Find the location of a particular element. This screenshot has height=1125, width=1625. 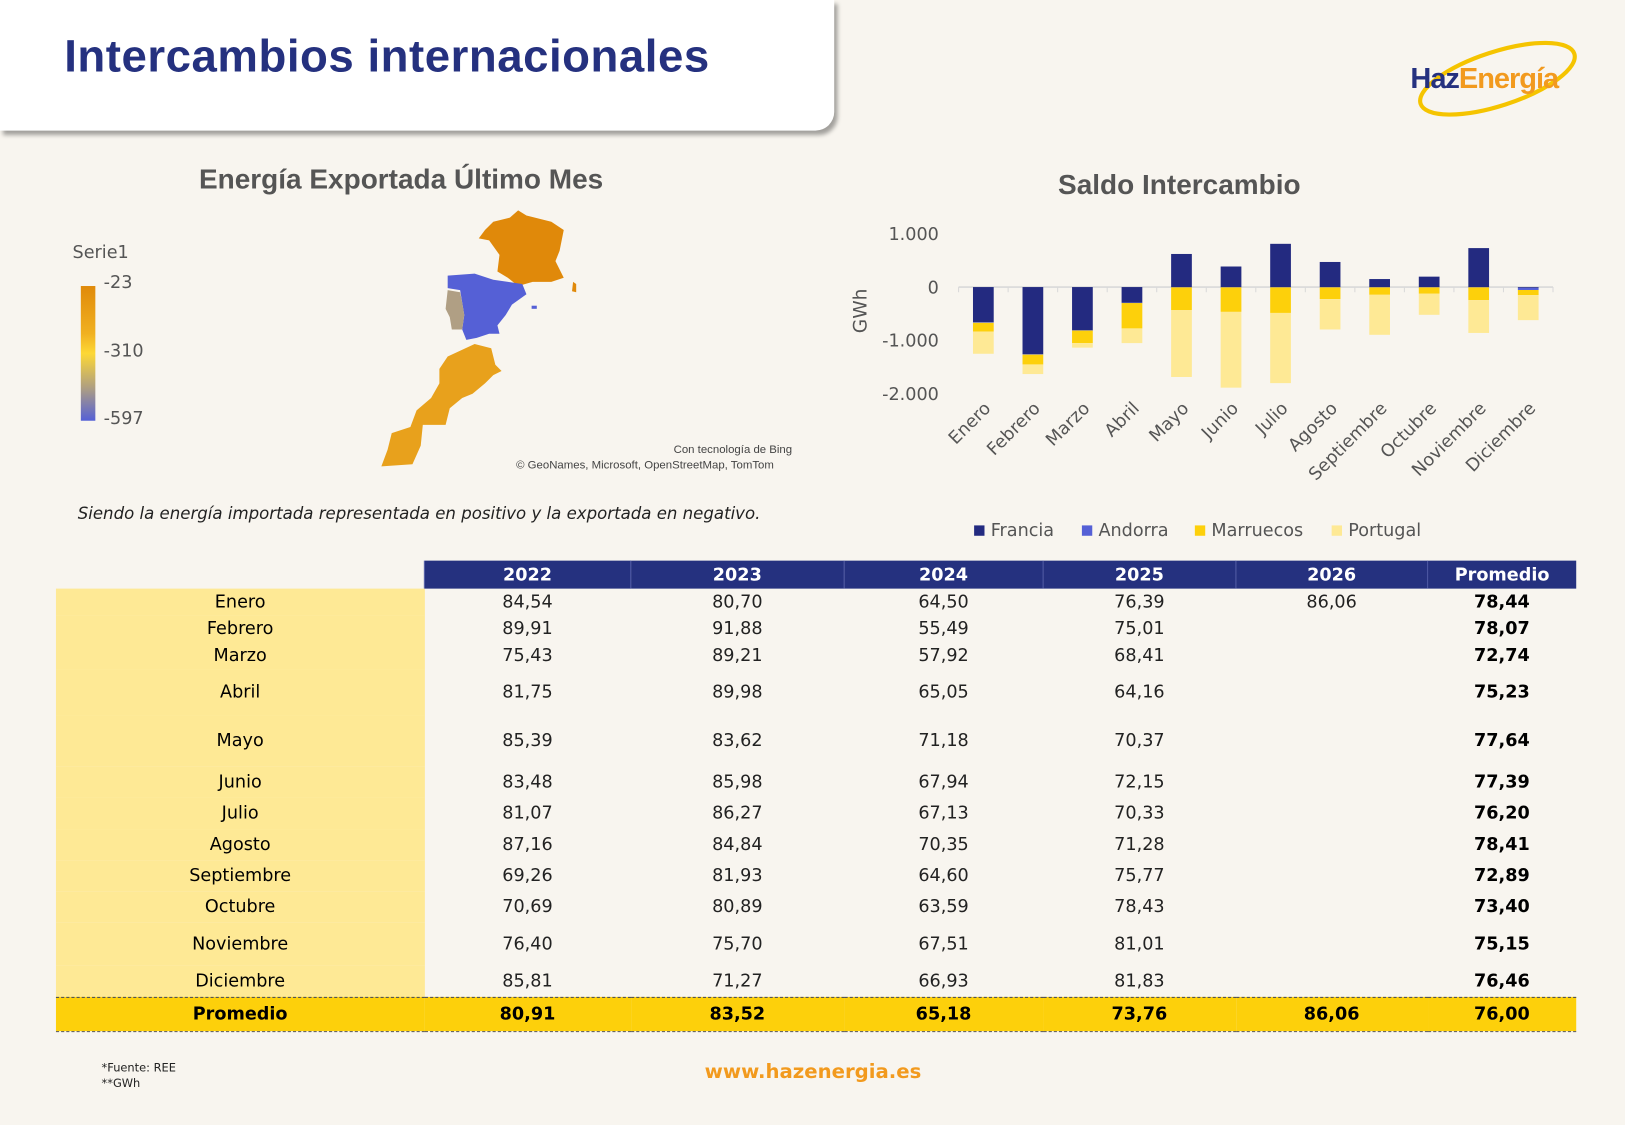

average-row: Promedio 80,91 83,52 65,18 73,76 86,06 76,00 is located at coordinates (816, 1014).